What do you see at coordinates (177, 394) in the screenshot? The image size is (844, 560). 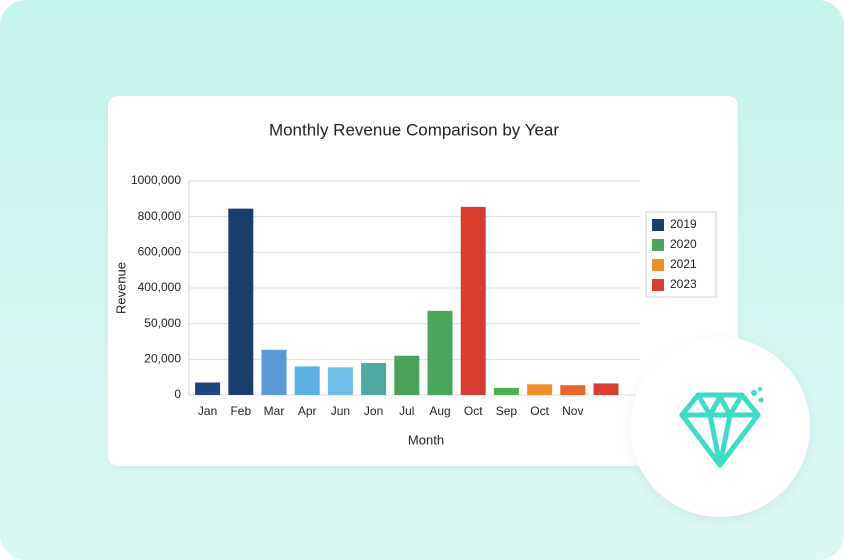 I see `y-tick-label: 0` at bounding box center [177, 394].